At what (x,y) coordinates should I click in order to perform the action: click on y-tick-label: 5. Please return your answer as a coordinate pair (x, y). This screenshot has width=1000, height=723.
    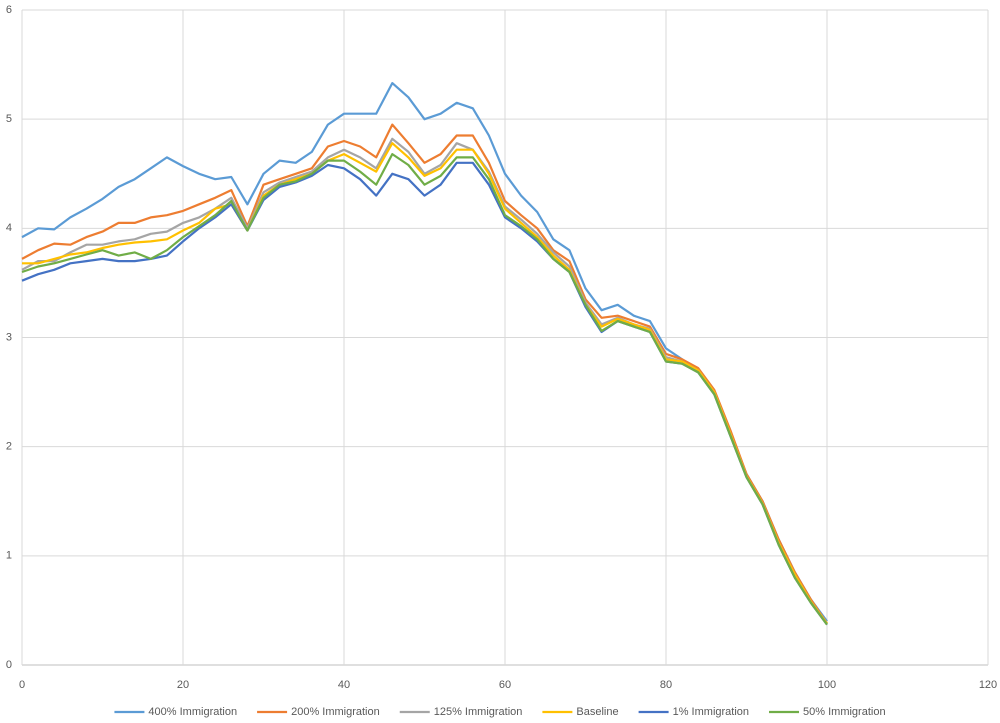
    Looking at the image, I should click on (9, 119).